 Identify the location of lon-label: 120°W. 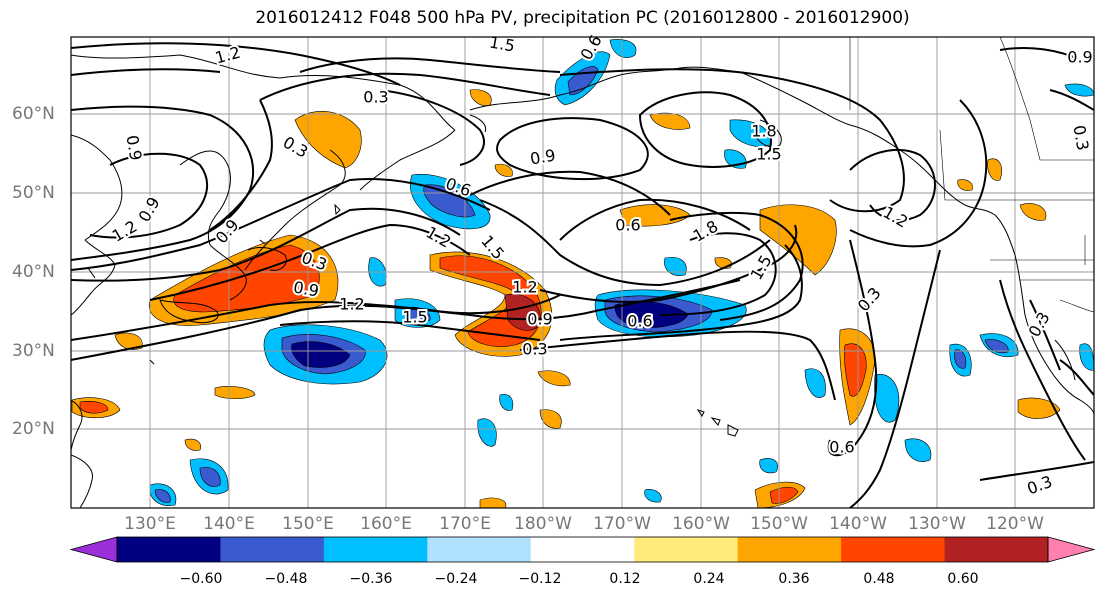
(1015, 524).